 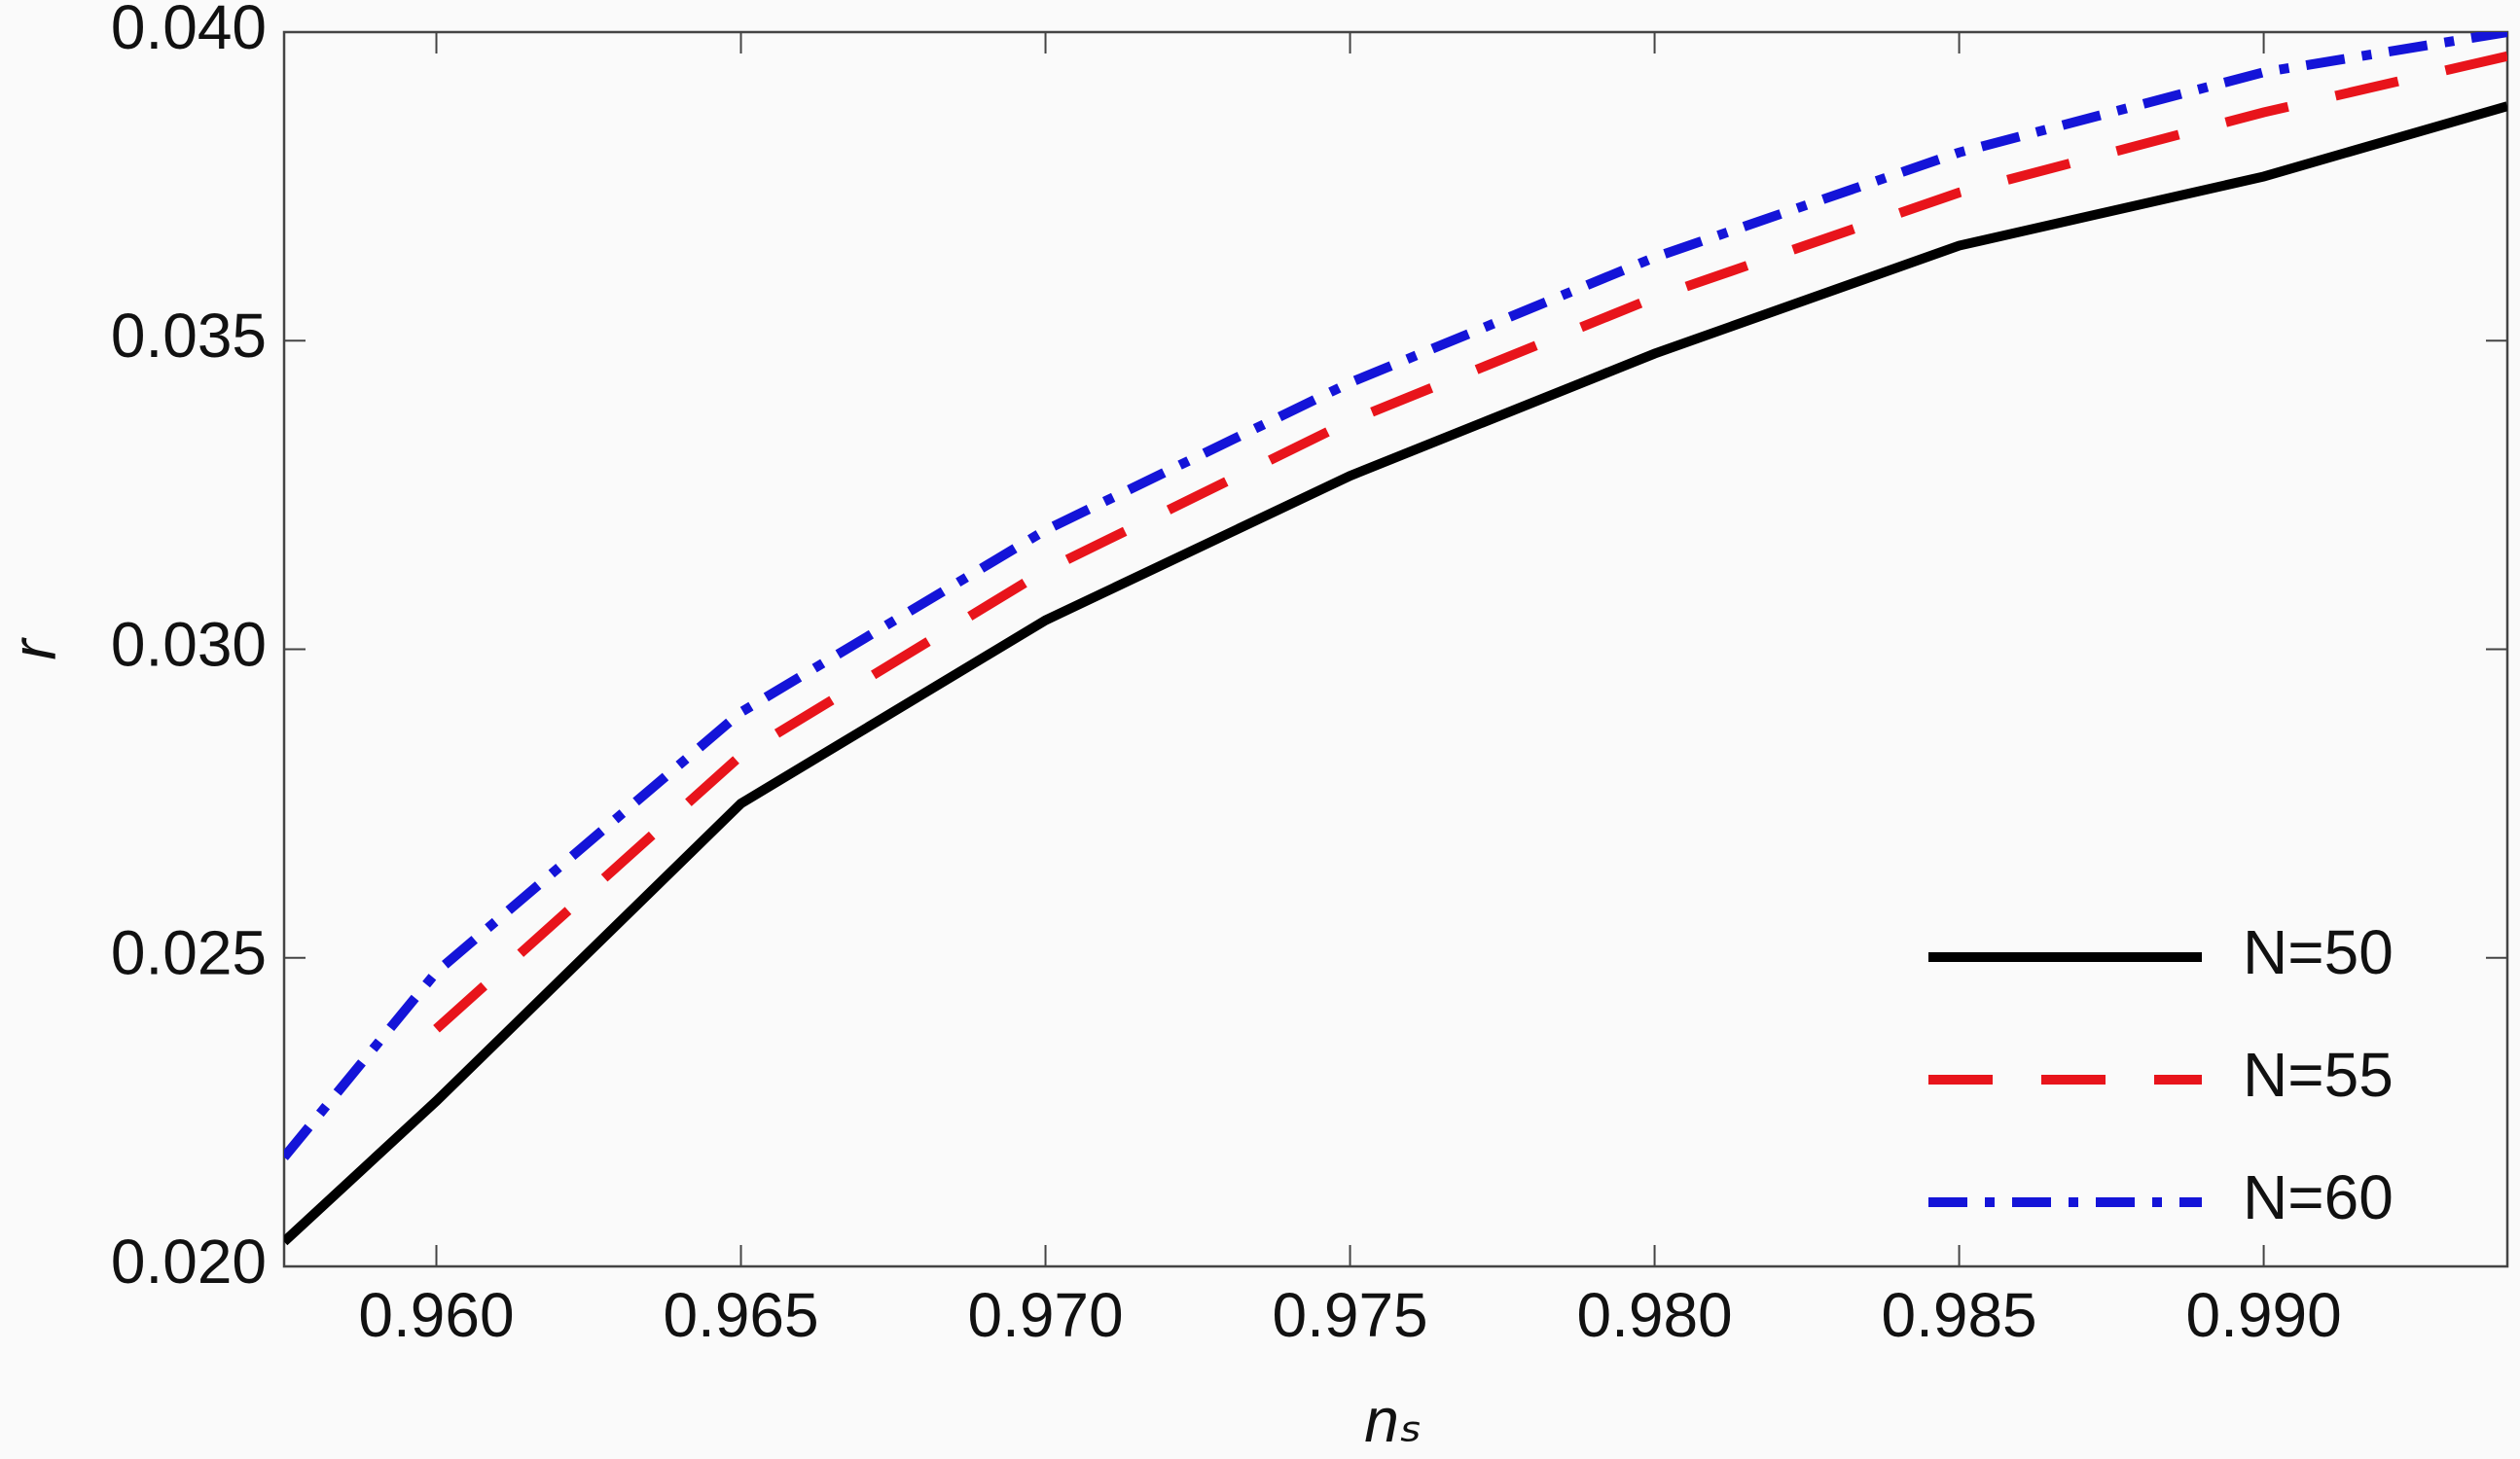 I want to click on y-axis-label: r, so click(x=34, y=648).